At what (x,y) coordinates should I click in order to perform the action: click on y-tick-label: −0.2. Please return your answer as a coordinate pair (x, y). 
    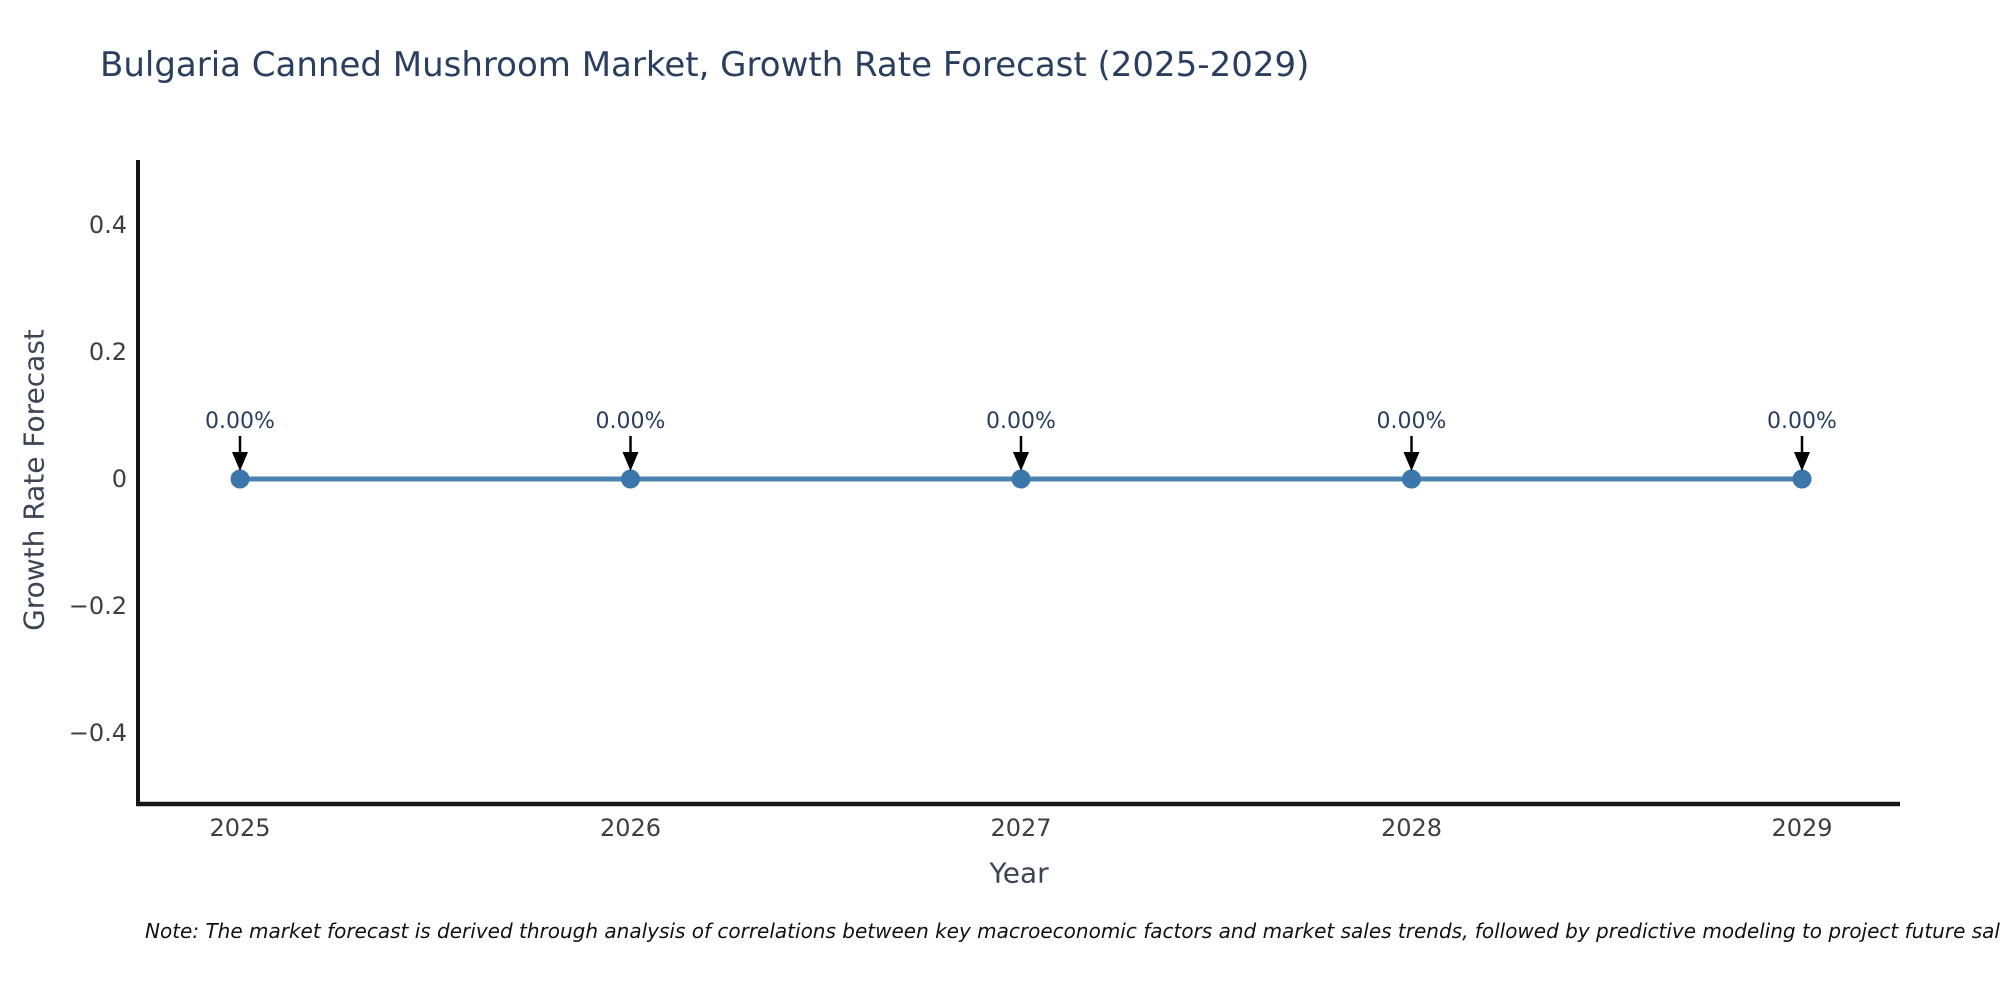
    Looking at the image, I should click on (98, 606).